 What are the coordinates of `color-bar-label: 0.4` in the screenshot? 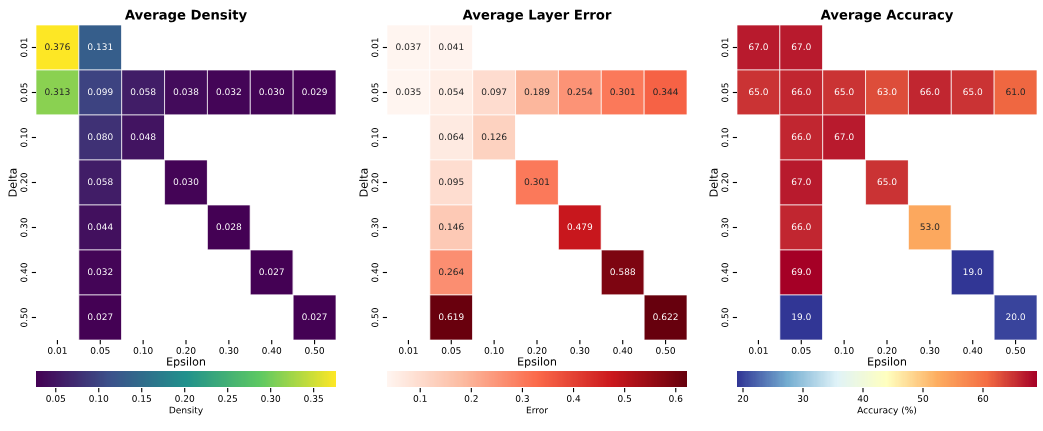 It's located at (573, 398).